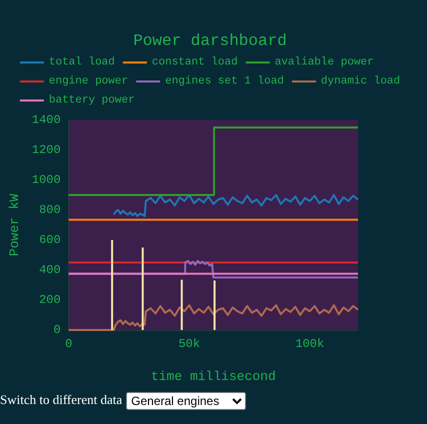 The width and height of the screenshot is (427, 424). I want to click on y-tick-label: 1400, so click(46, 120).